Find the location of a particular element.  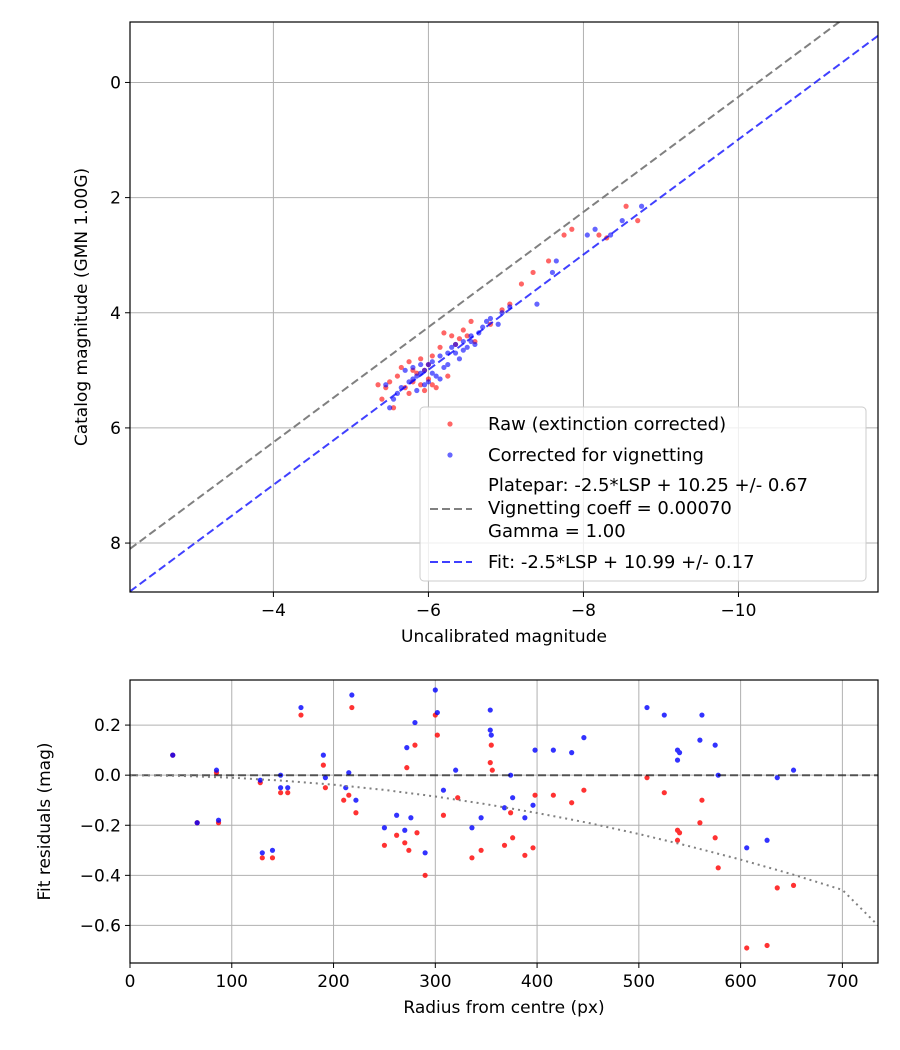

x-tick-label: −8 is located at coordinates (583, 611).